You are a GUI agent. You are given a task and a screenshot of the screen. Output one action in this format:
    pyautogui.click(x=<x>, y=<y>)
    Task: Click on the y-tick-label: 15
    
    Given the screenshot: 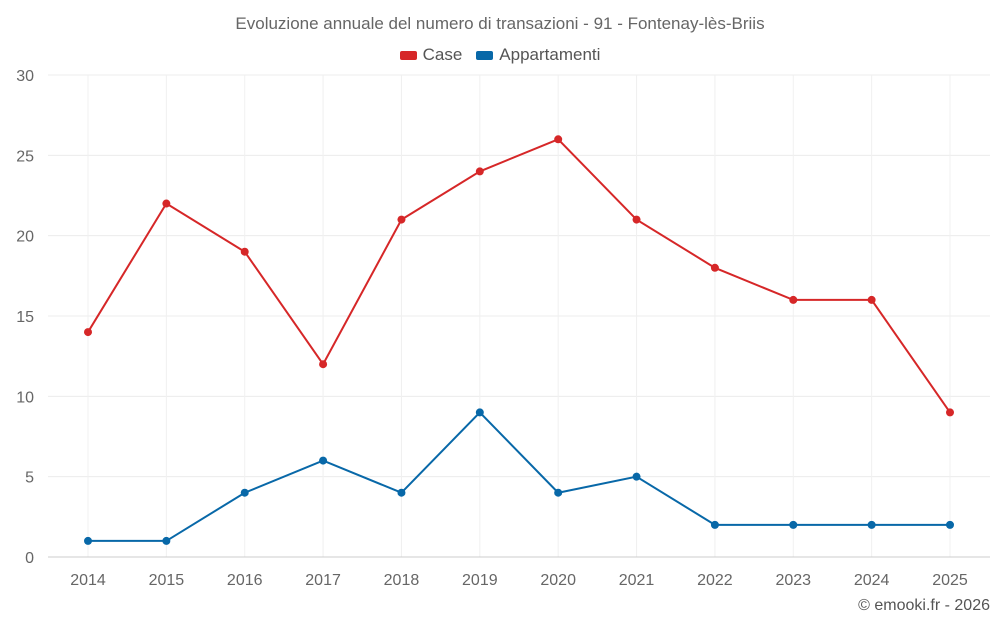 What is the action you would take?
    pyautogui.click(x=25, y=317)
    